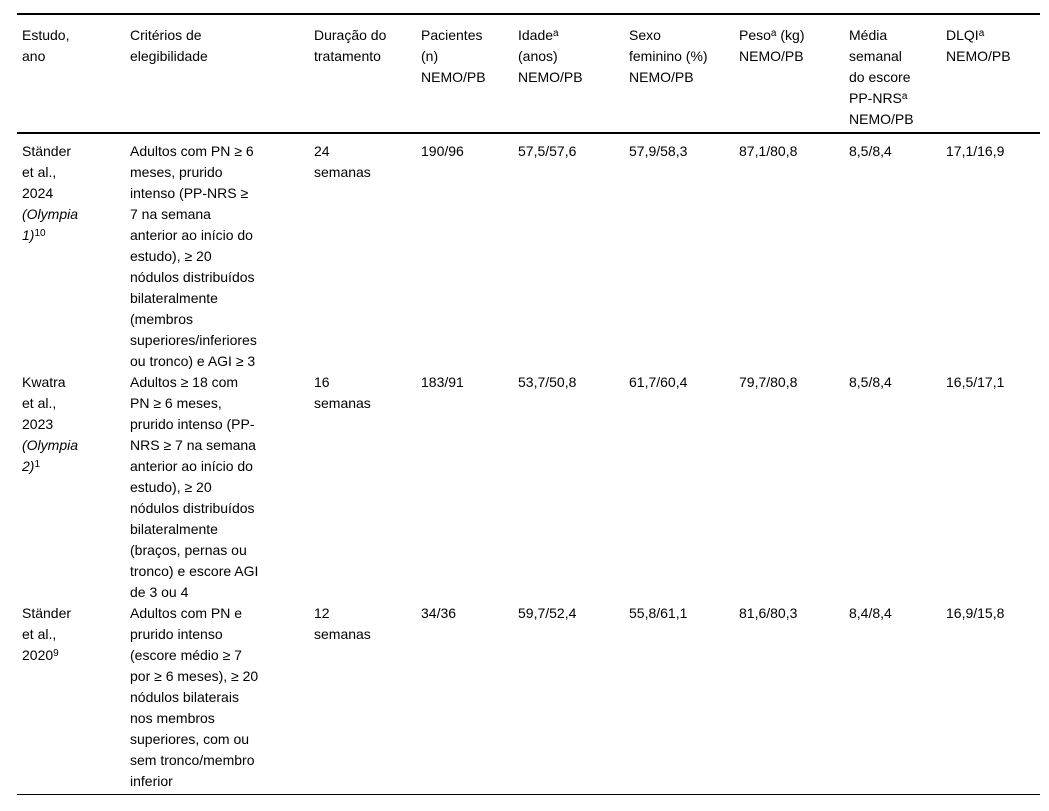 The width and height of the screenshot is (1049, 811). Describe the element at coordinates (50, 424) in the screenshot. I see `cell-study: Kwatra et al., 2023 (Olympia 2)1` at that location.